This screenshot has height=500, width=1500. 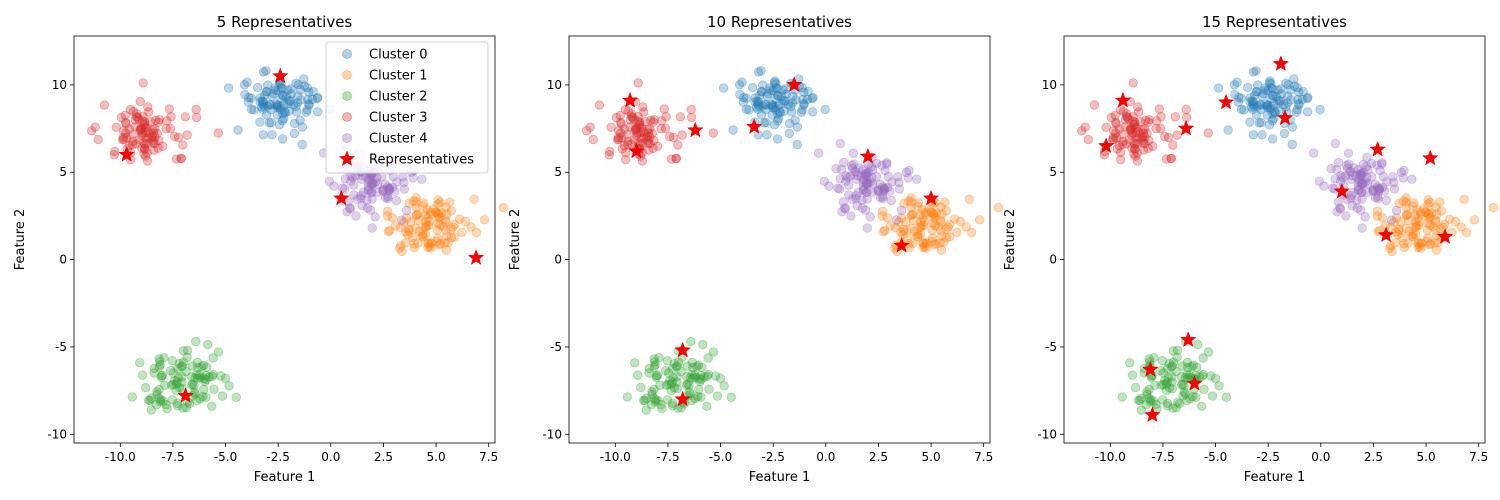 I want to click on y-axis-label: Feature 2, so click(x=1010, y=240).